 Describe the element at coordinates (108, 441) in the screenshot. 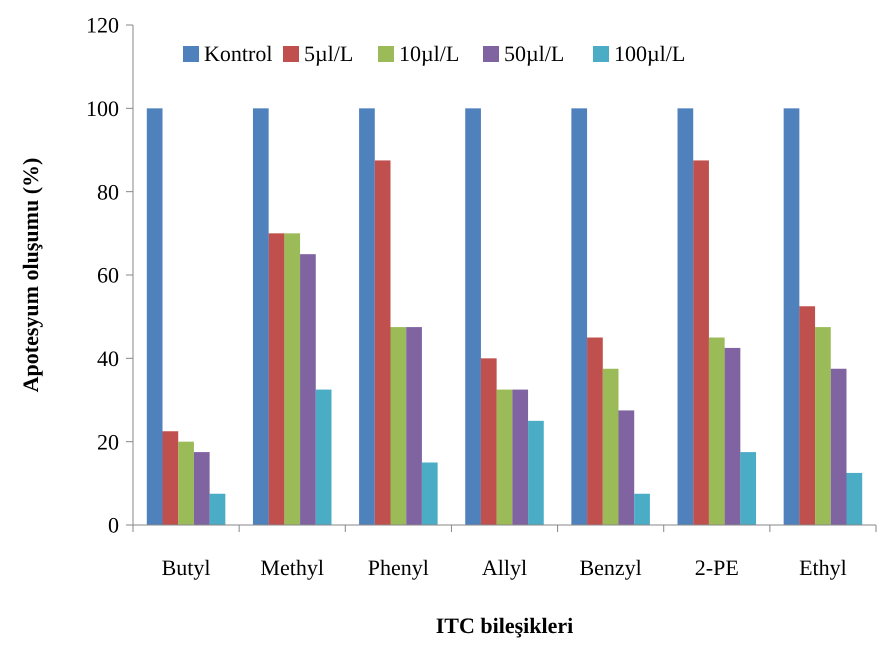

I see `y-tick-label: 20` at that location.